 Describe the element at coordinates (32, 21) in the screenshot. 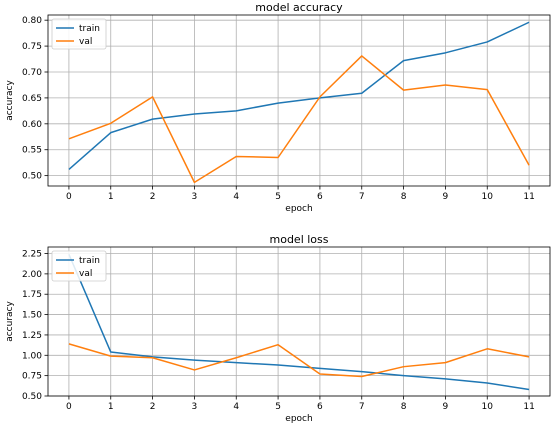

I see `y-tick-label: 0.80` at that location.